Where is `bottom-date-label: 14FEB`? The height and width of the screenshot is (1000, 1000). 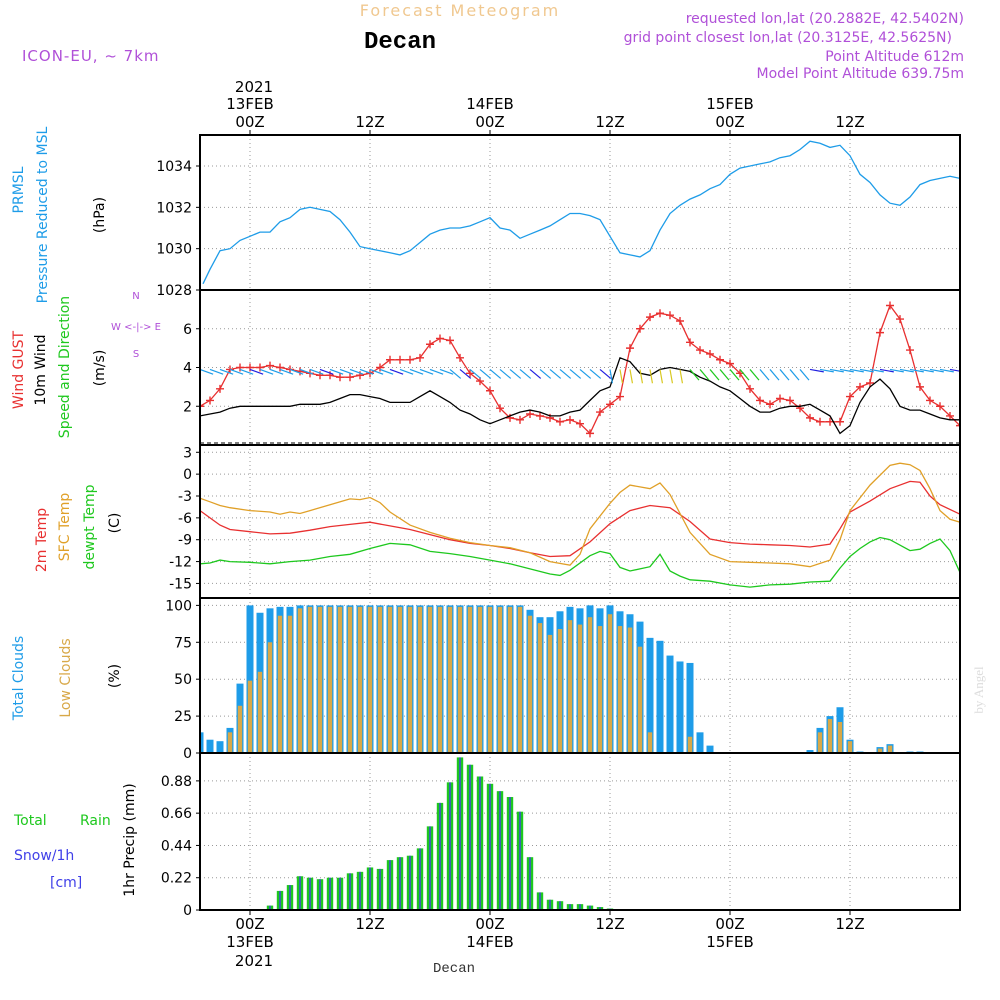 bottom-date-label: 14FEB is located at coordinates (489, 942).